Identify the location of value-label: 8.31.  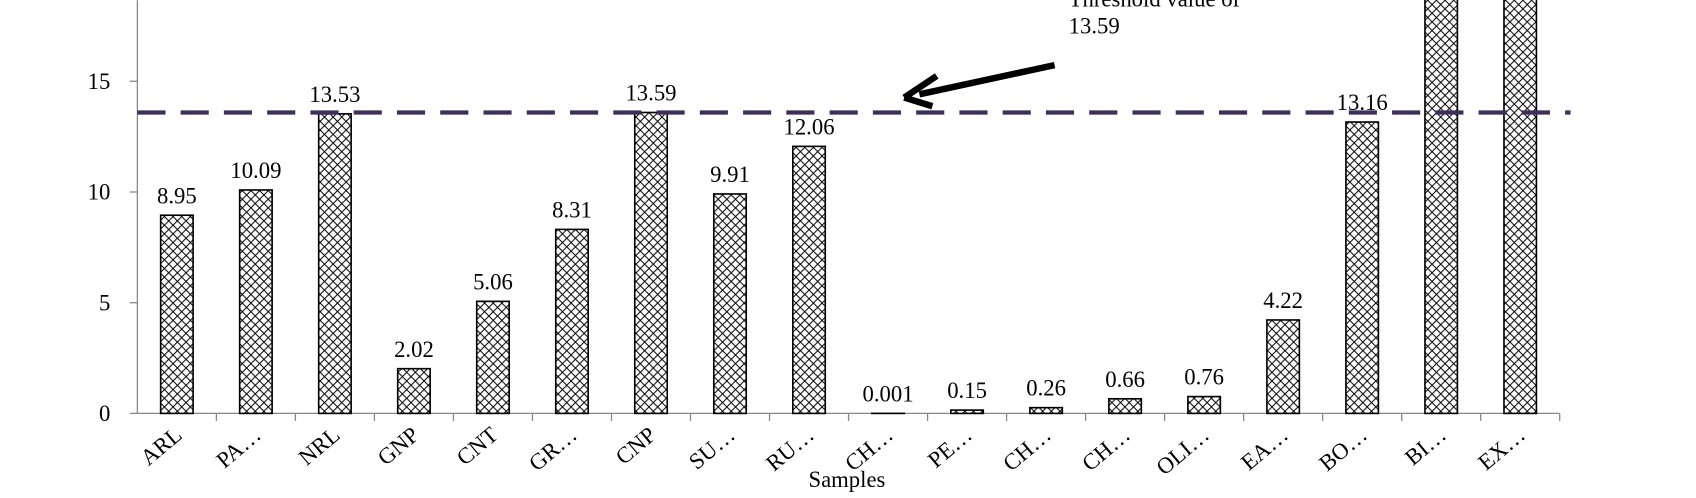
(572, 210).